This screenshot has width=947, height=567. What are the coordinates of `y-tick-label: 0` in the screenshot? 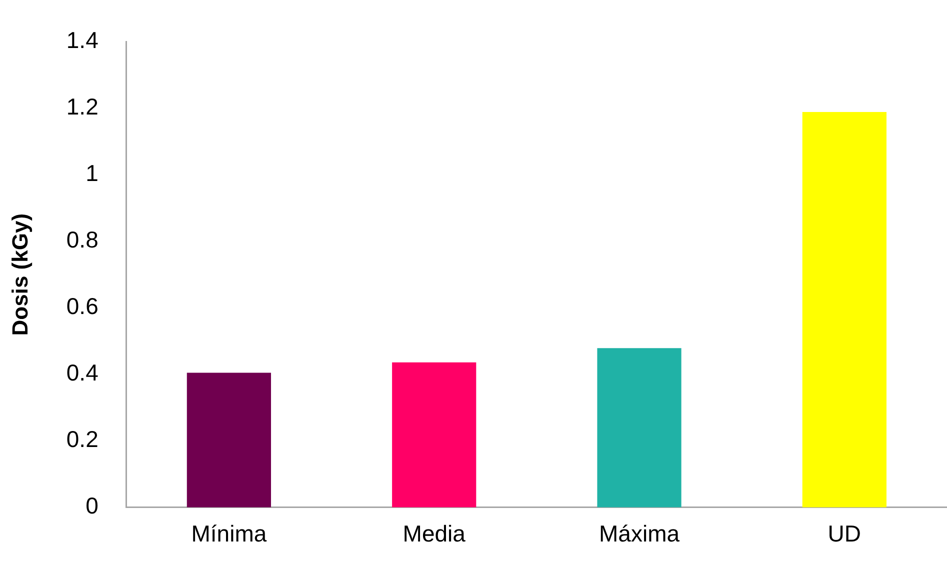 It's located at (92, 505).